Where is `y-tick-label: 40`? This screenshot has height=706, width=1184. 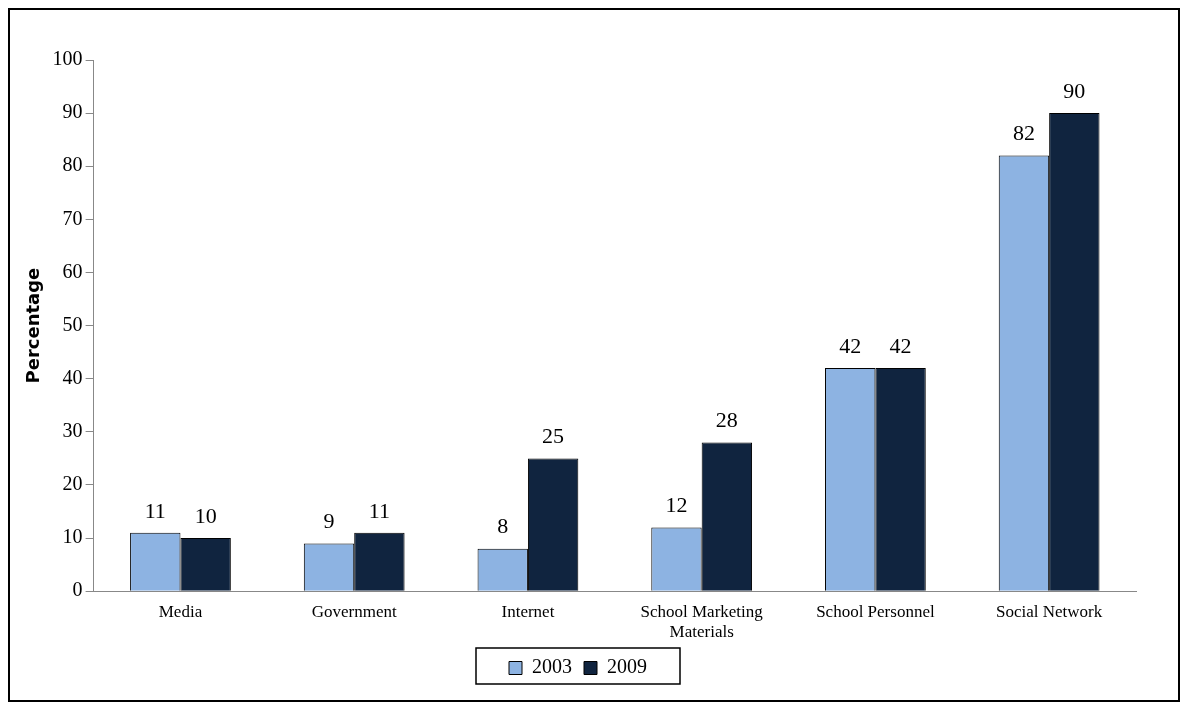 y-tick-label: 40 is located at coordinates (72, 376).